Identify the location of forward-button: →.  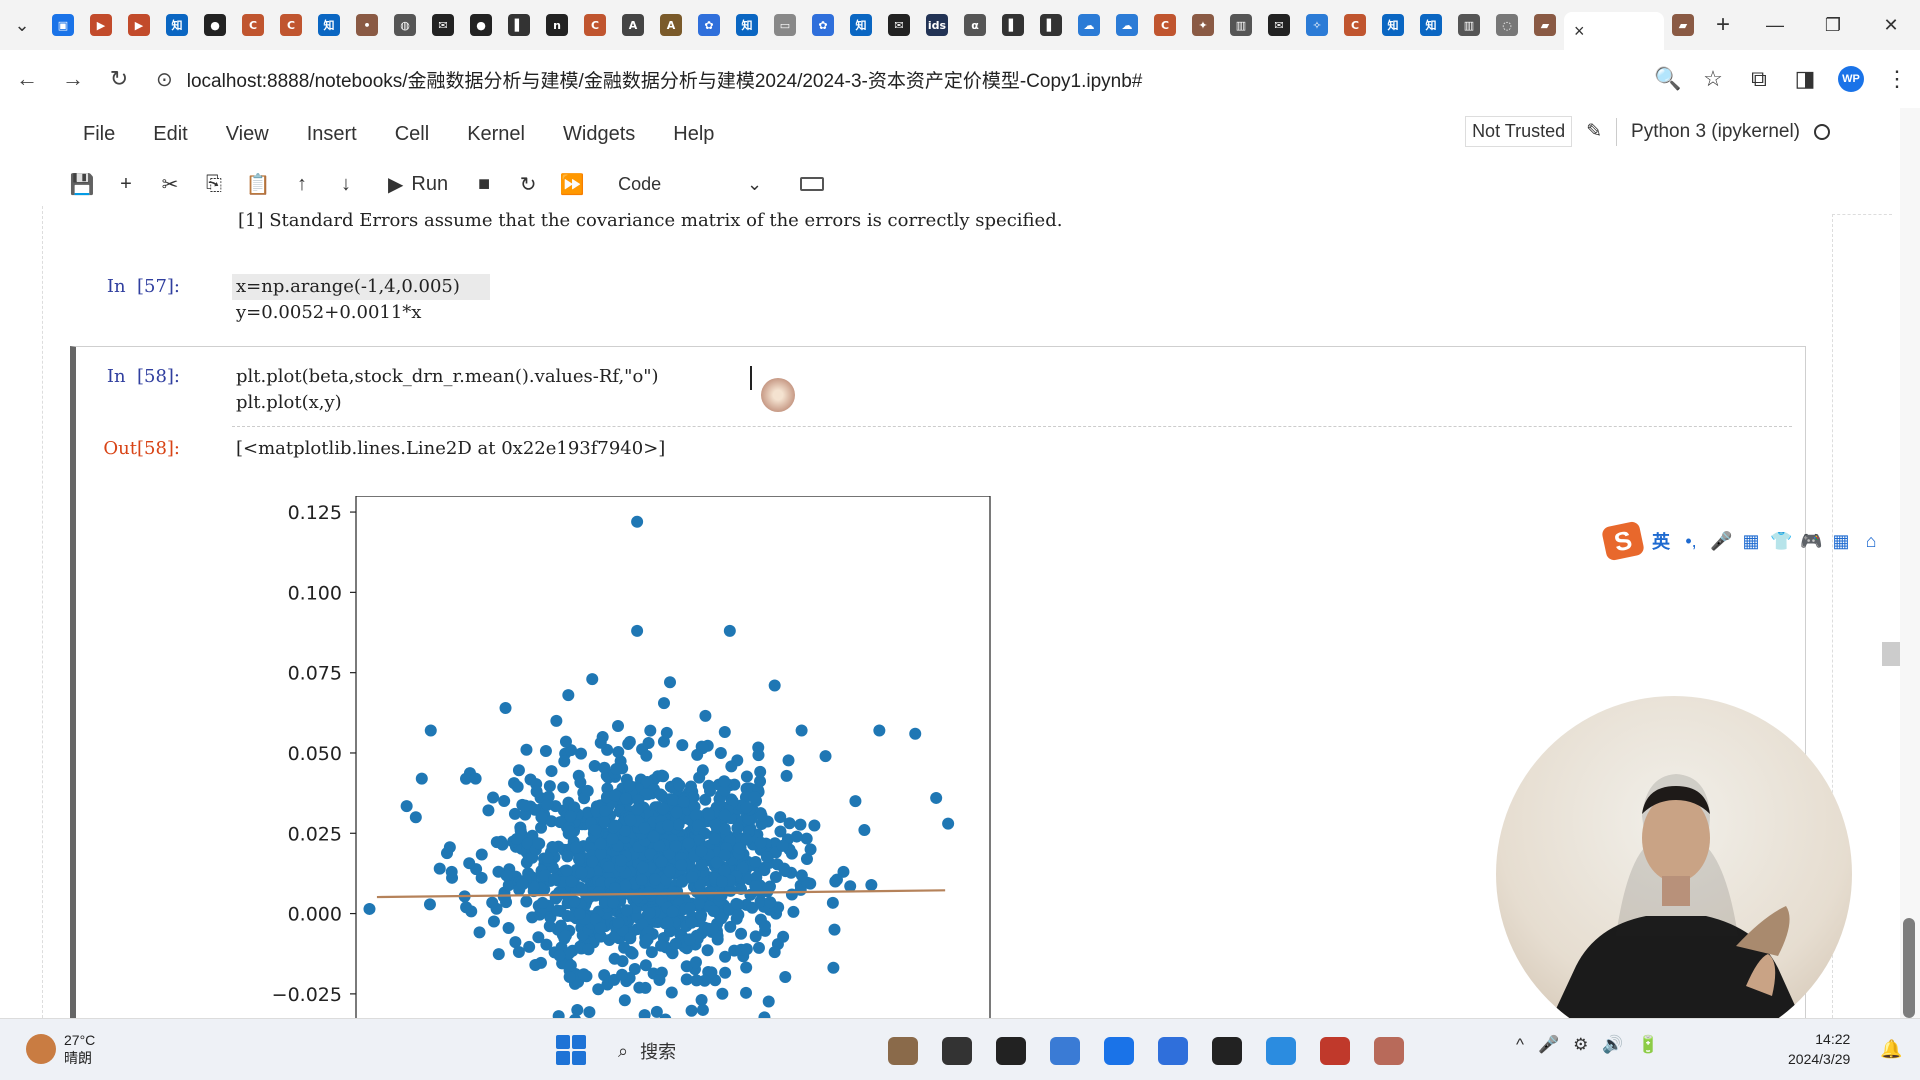
(73, 78).